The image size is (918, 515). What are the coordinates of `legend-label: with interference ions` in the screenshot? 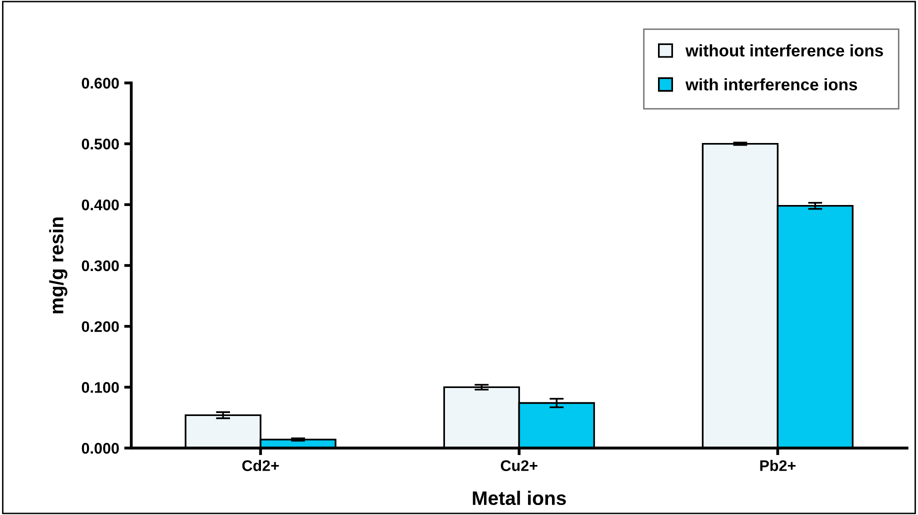 It's located at (771, 84).